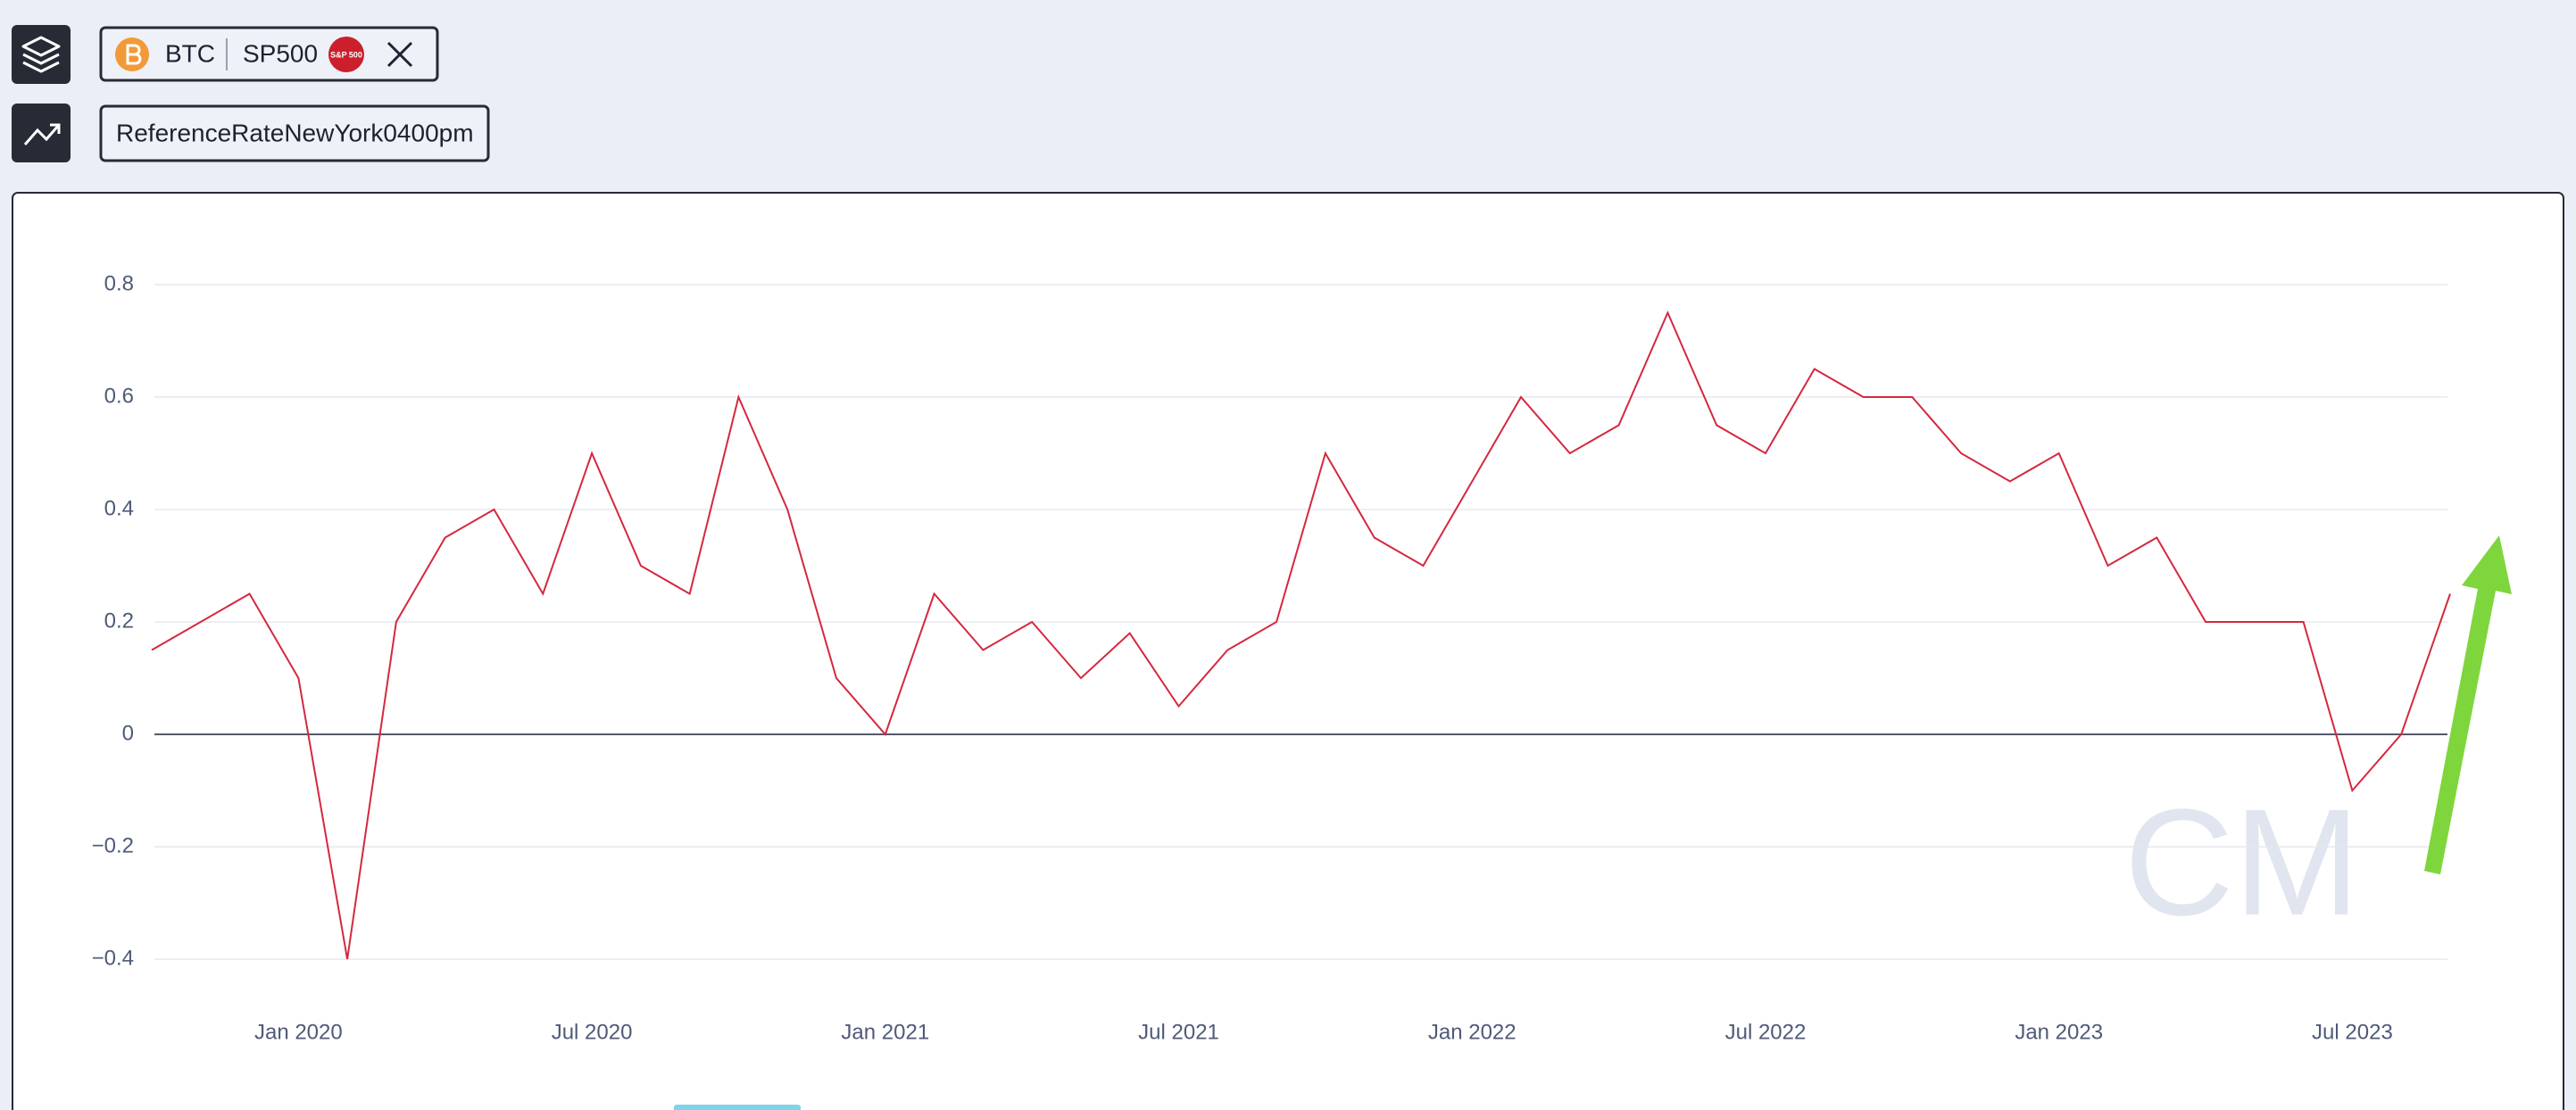 This screenshot has width=2576, height=1110. I want to click on y-tick-label: −0.4, so click(113, 958).